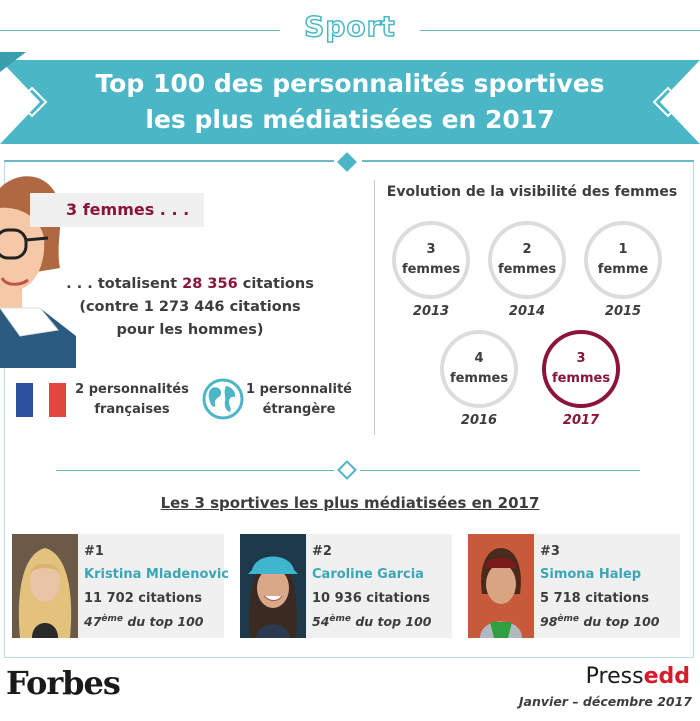 Image resolution: width=700 pixels, height=721 pixels. I want to click on sport-rule-right, so click(560, 30).